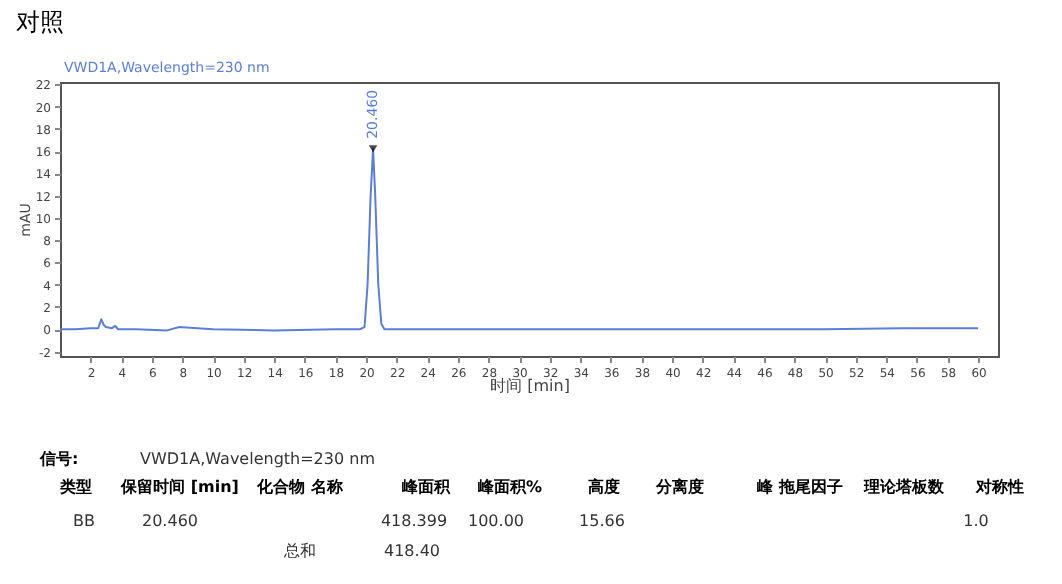 The height and width of the screenshot is (584, 1062). Describe the element at coordinates (299, 551) in the screenshot. I see `text: 总和` at that location.